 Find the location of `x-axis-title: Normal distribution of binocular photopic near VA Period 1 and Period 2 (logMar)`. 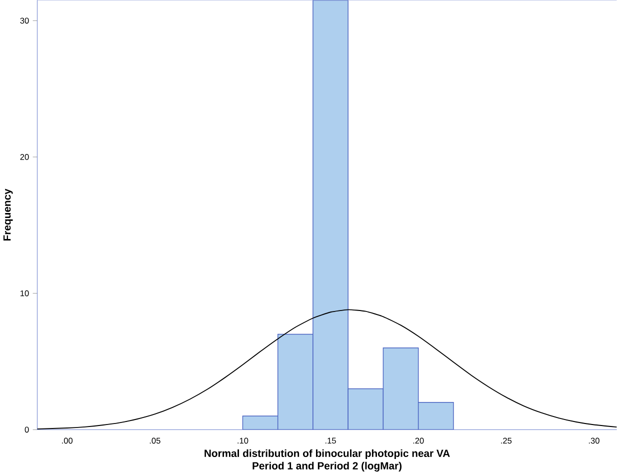

x-axis-title: Normal distribution of binocular photopic near VA Period 1 and Period 2 (logMar) is located at coordinates (327, 461).